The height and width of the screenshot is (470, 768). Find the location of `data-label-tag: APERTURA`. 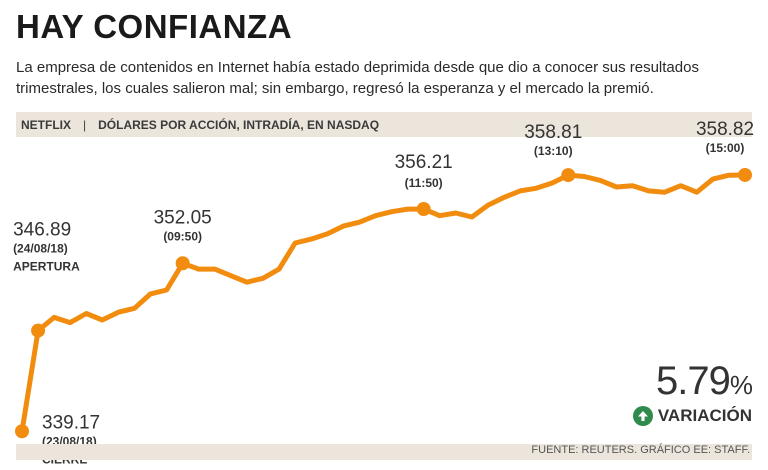

data-label-tag: APERTURA is located at coordinates (46, 267).